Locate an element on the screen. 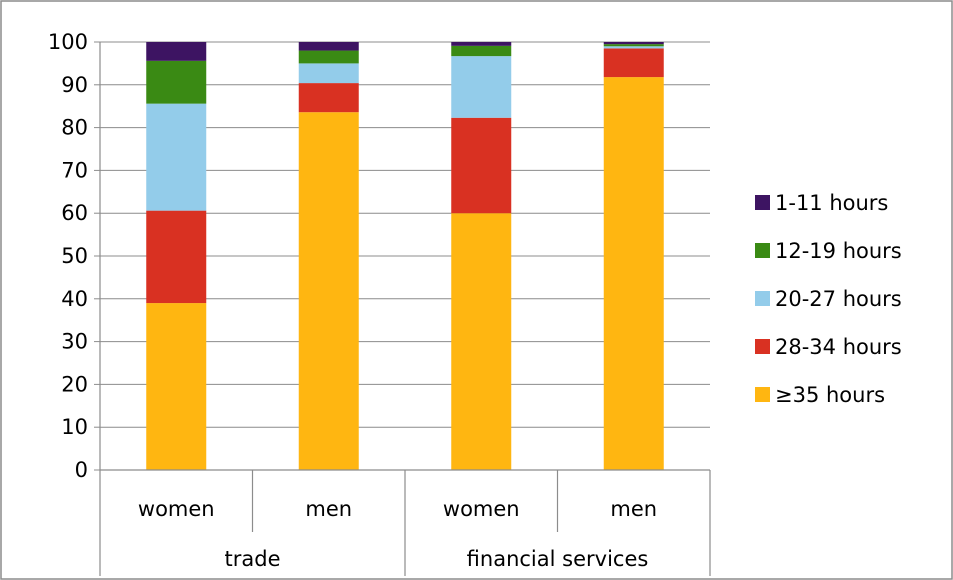 The image size is (953, 580). x-group-label: trade is located at coordinates (253, 559).